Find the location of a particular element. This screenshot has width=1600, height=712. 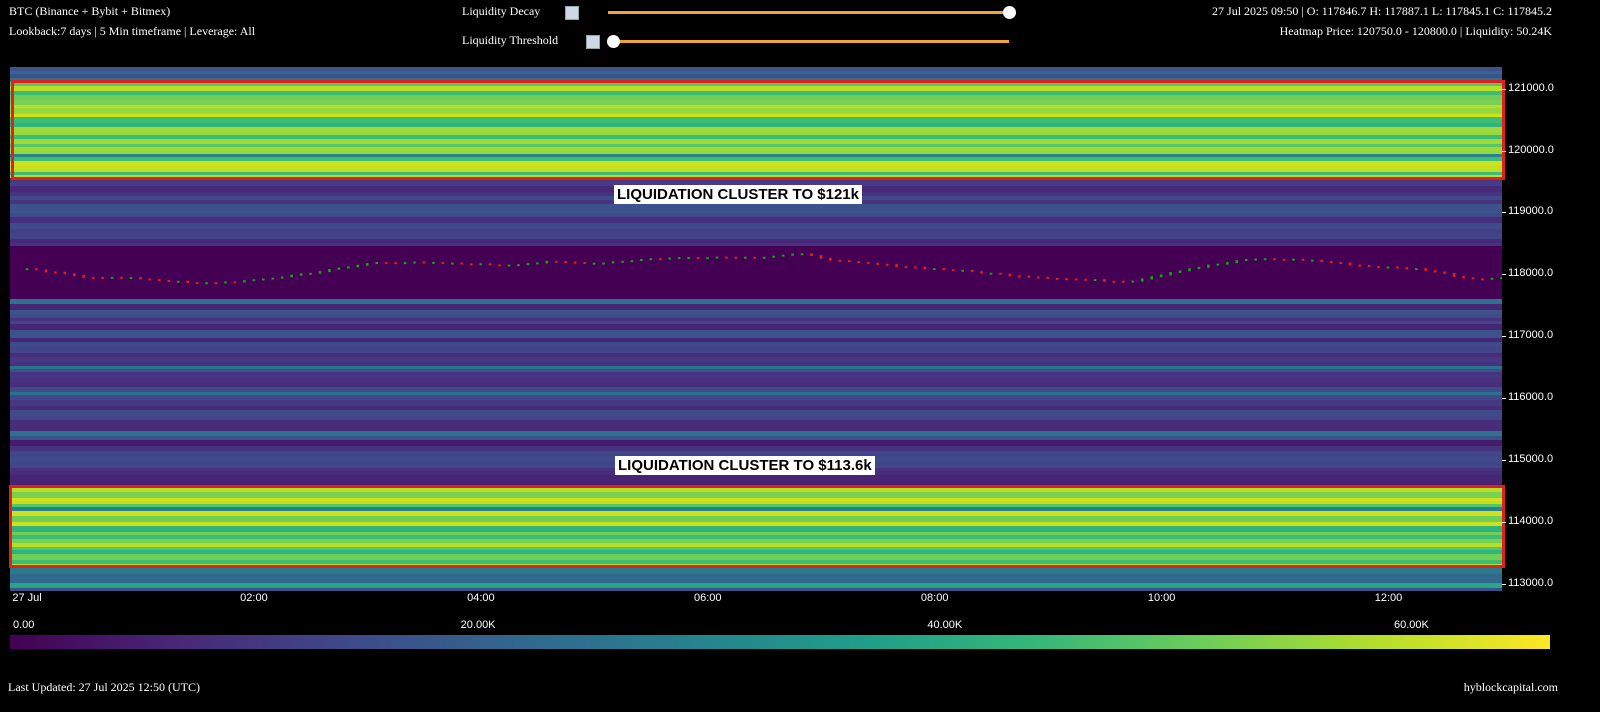

last-updated: Last Updated: 27 Jul 2025 12:50 (UTC) is located at coordinates (104, 687).